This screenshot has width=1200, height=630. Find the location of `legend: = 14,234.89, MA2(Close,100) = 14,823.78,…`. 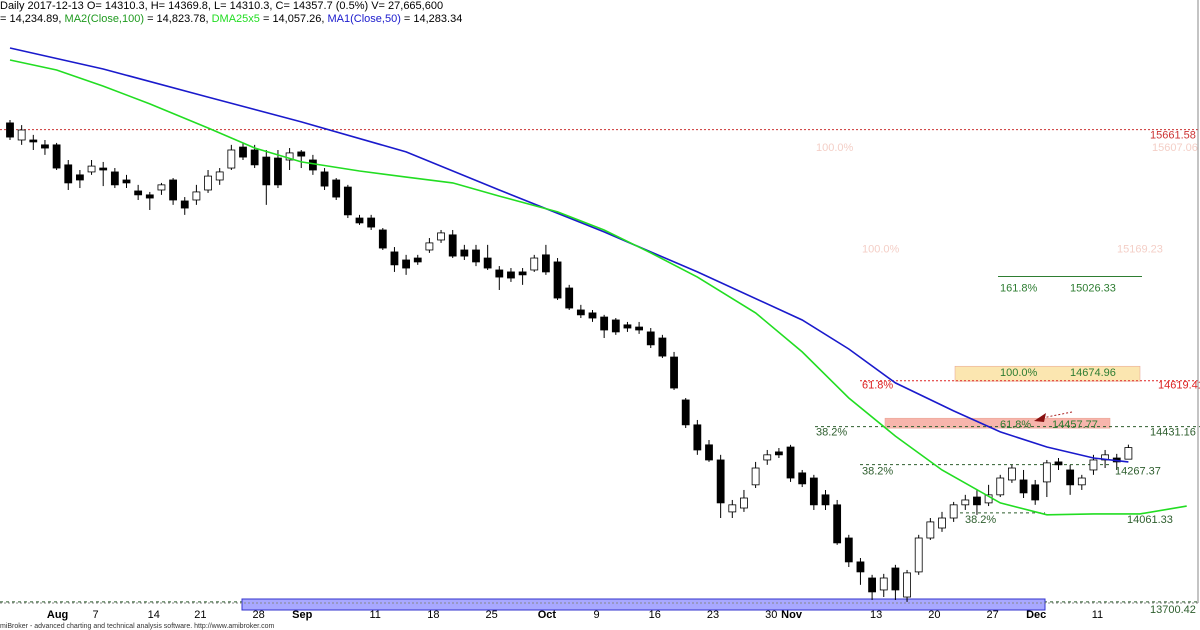

legend: = 14,234.89, MA2(Close,100) = 14,823.78,… is located at coordinates (231, 19).